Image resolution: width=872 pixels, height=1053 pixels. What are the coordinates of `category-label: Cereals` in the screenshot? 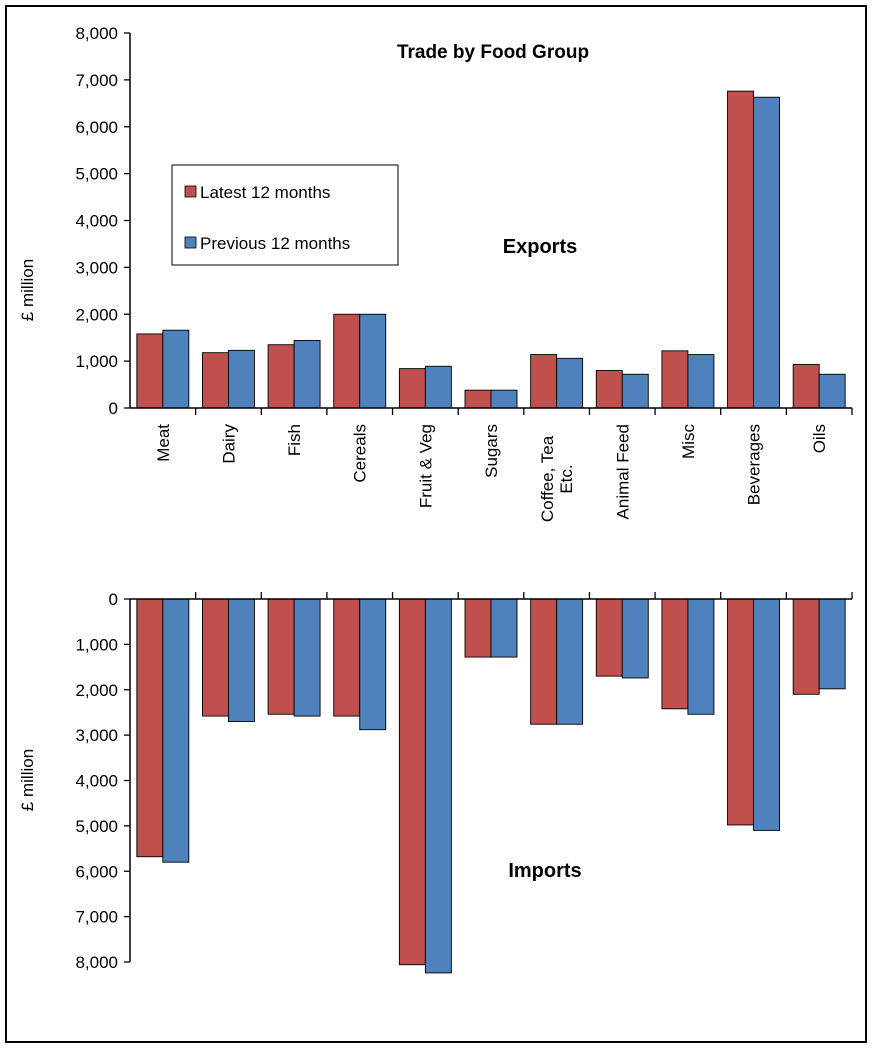 It's located at (360, 453).